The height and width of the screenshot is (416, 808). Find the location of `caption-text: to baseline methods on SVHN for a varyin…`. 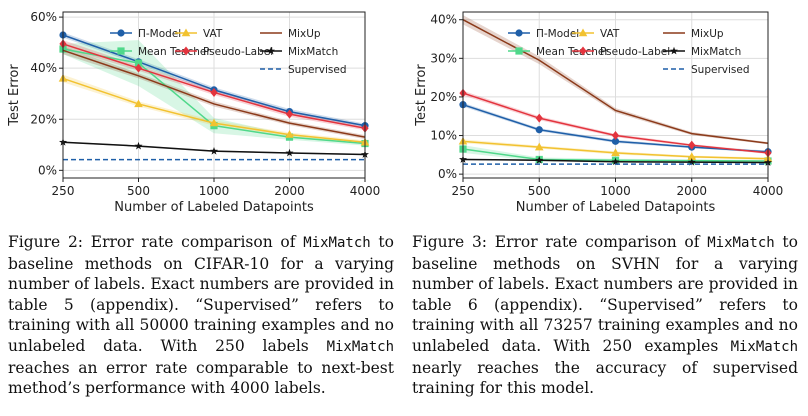

caption-text: to baseline methods on SVHN for a varyin… is located at coordinates (605, 284).